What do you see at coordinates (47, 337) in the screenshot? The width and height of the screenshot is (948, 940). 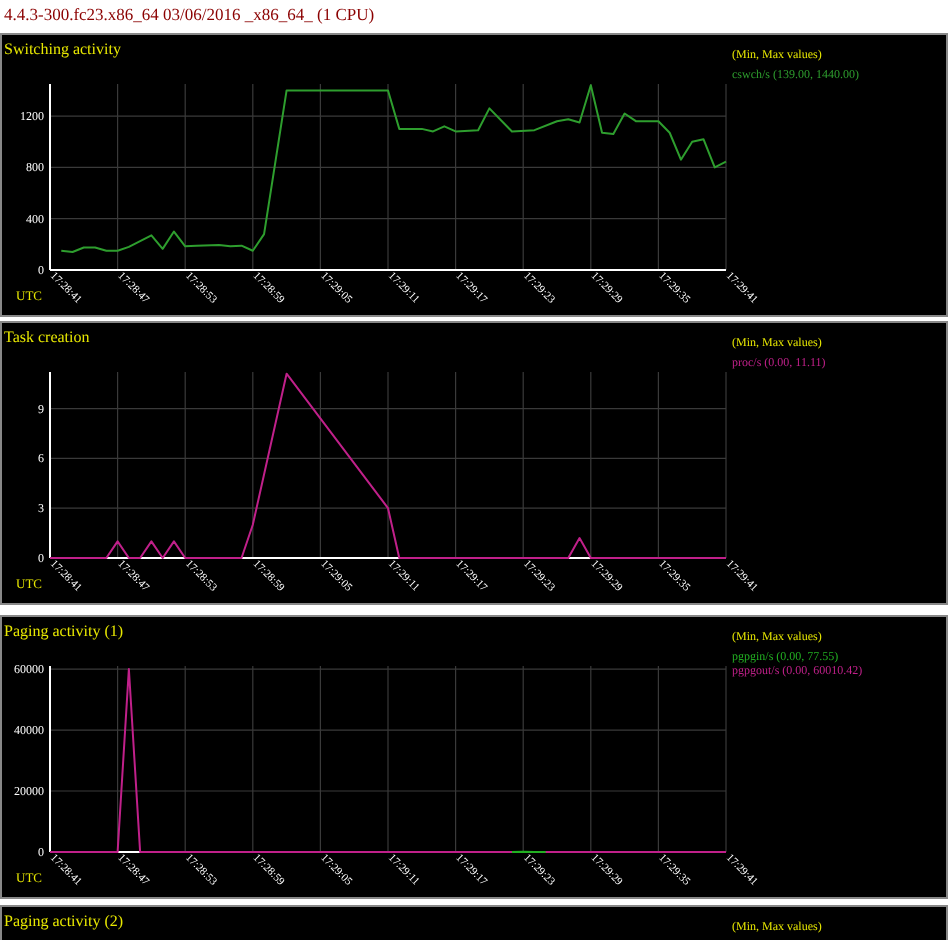 I see `chart-title: Task creation` at bounding box center [47, 337].